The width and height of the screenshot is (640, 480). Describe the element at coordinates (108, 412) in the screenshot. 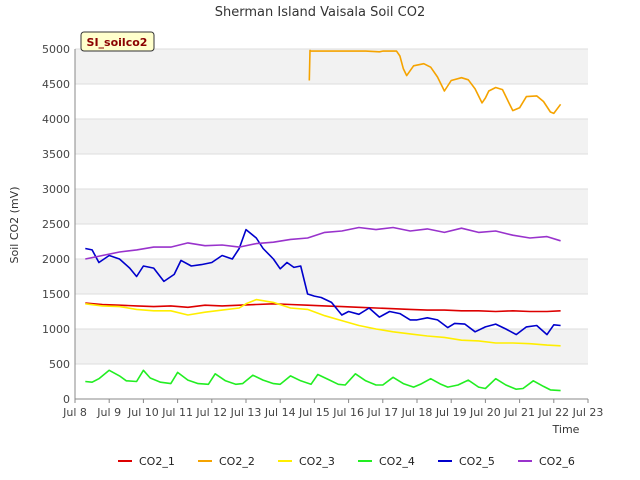

I see `x-tick-label: Jul 9` at that location.